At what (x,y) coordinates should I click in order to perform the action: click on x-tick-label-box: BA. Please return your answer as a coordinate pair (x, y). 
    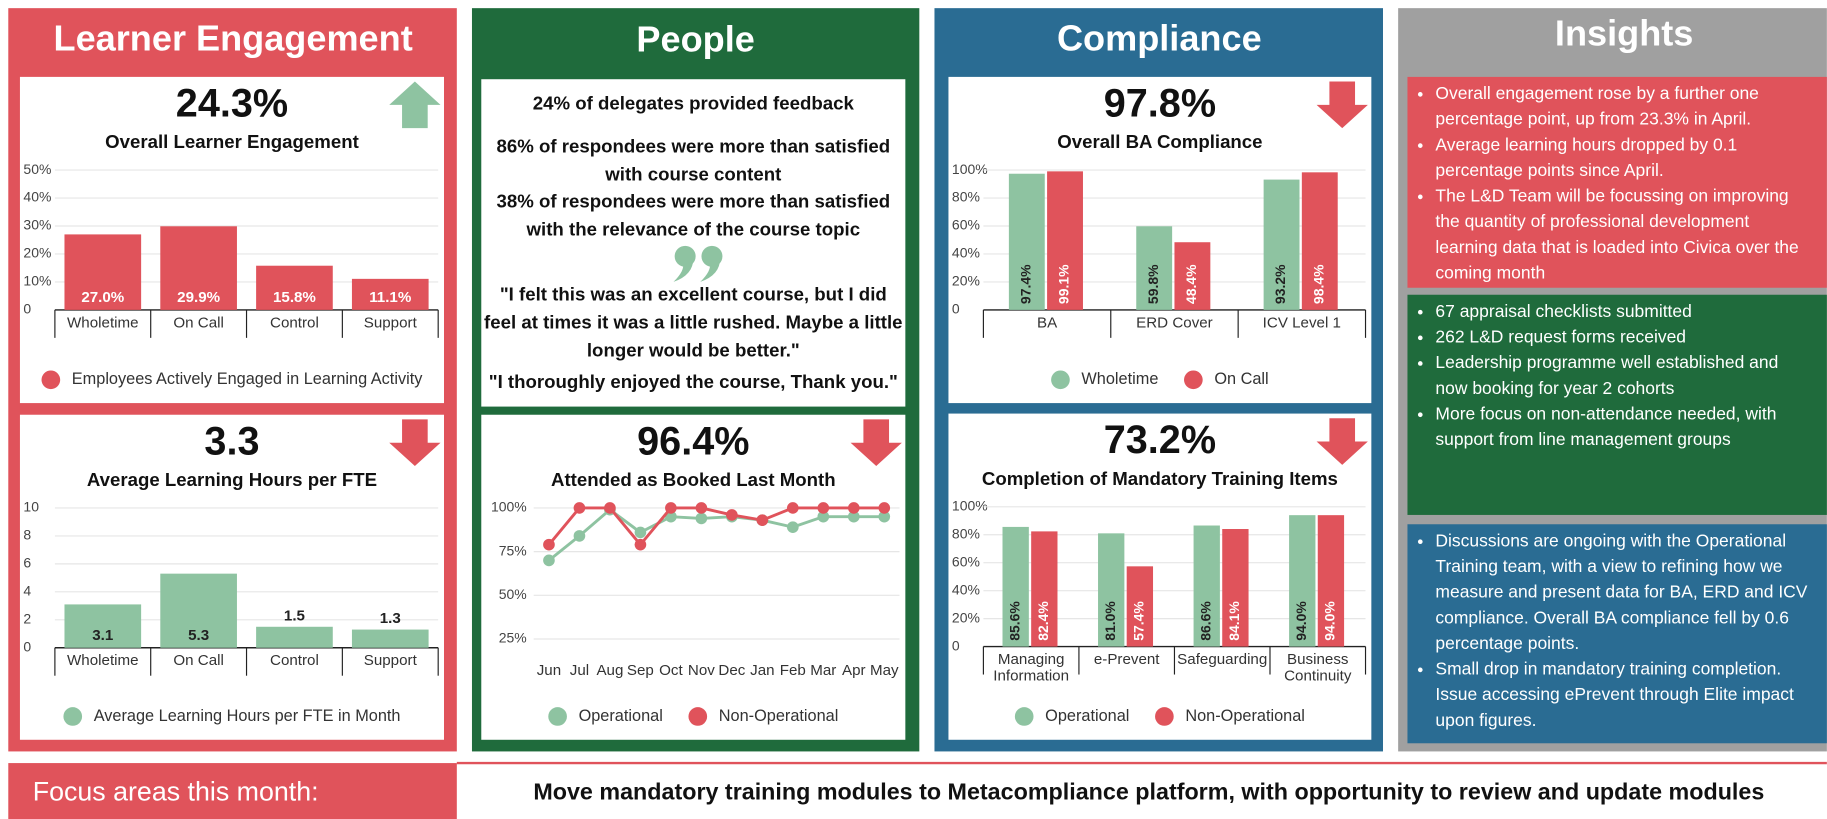
    Looking at the image, I should click on (1047, 322).